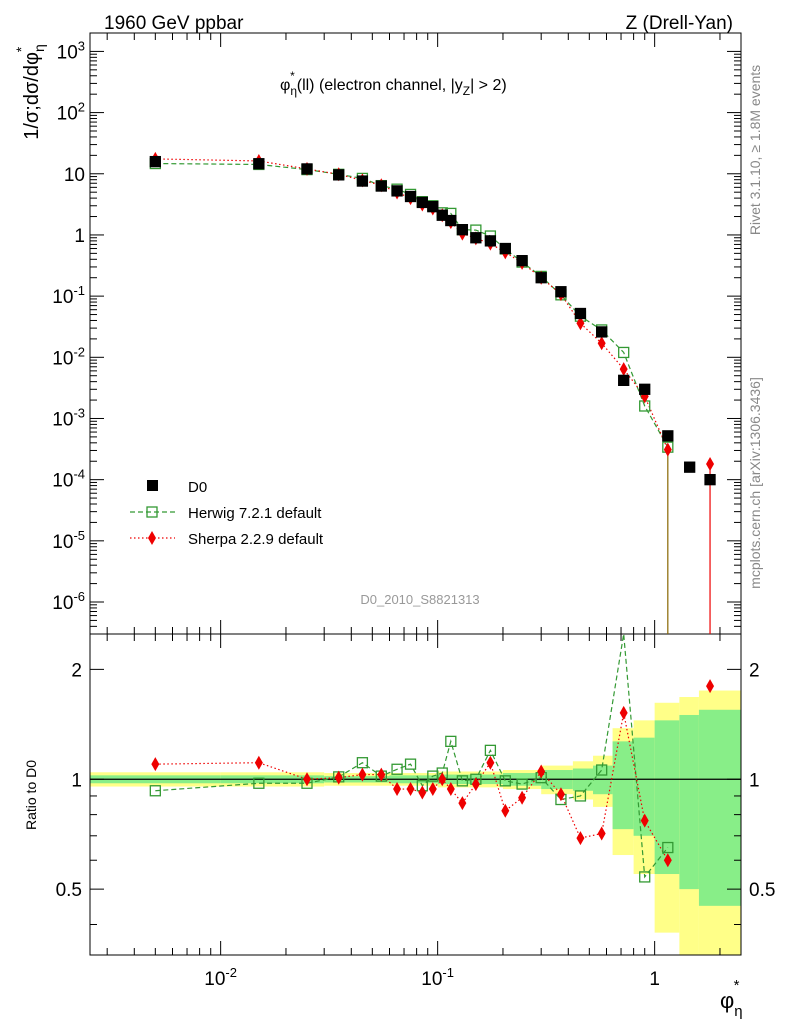 This screenshot has height=1029, width=786. Describe the element at coordinates (30, 92) in the screenshot. I see `main-ylabel: 1/σ;dσ/dφη*` at that location.